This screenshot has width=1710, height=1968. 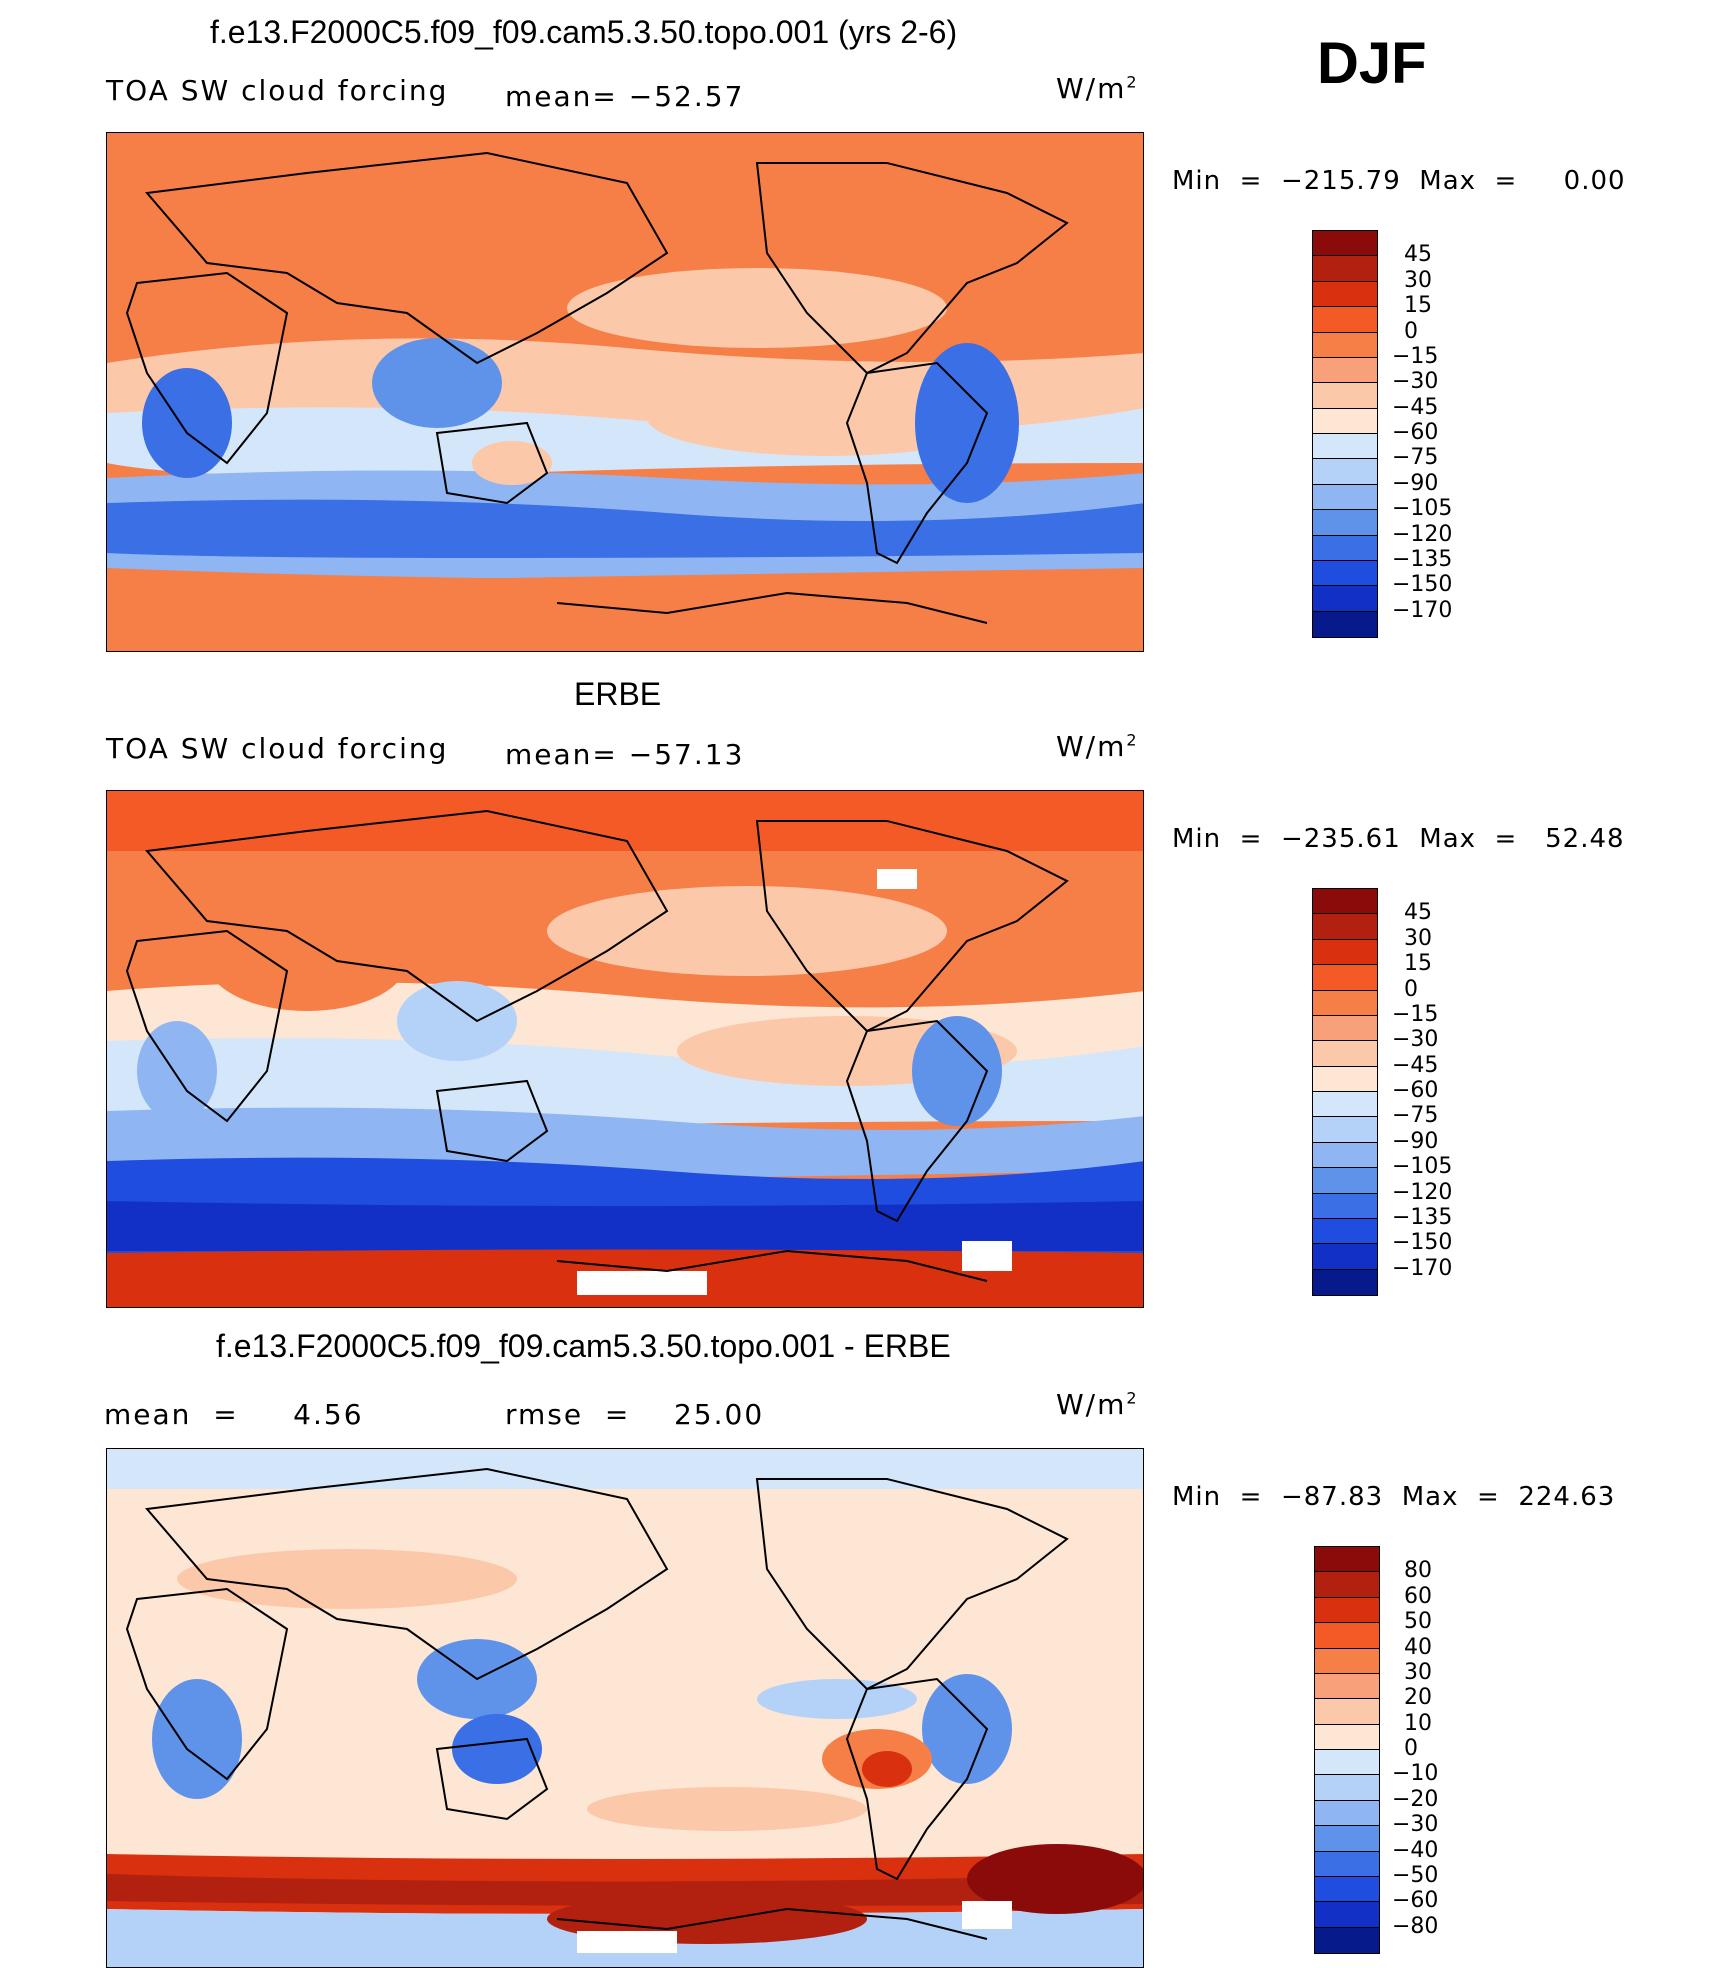 I want to click on colorbar-tick-label: 40, so click(x=1418, y=1647).